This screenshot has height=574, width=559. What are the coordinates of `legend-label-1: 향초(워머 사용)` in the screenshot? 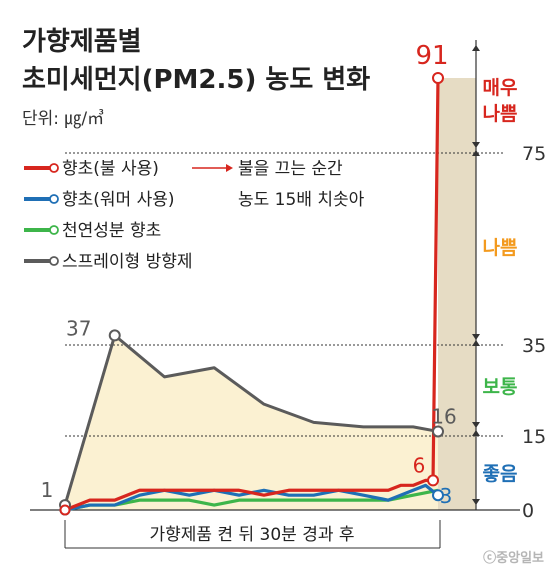 It's located at (118, 200).